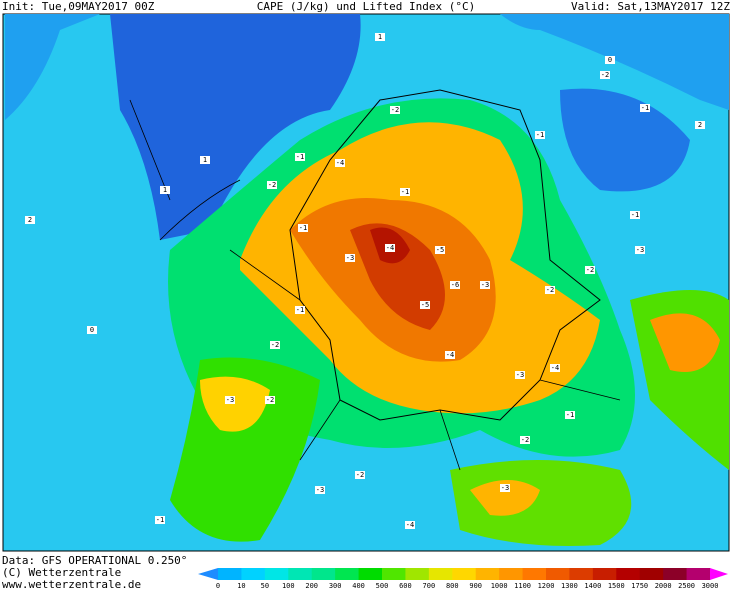  I want to click on colorbar-label: 800, so click(452, 586).